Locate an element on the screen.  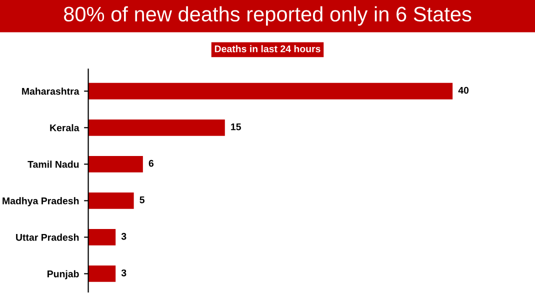
data-label: 15 is located at coordinates (236, 126).